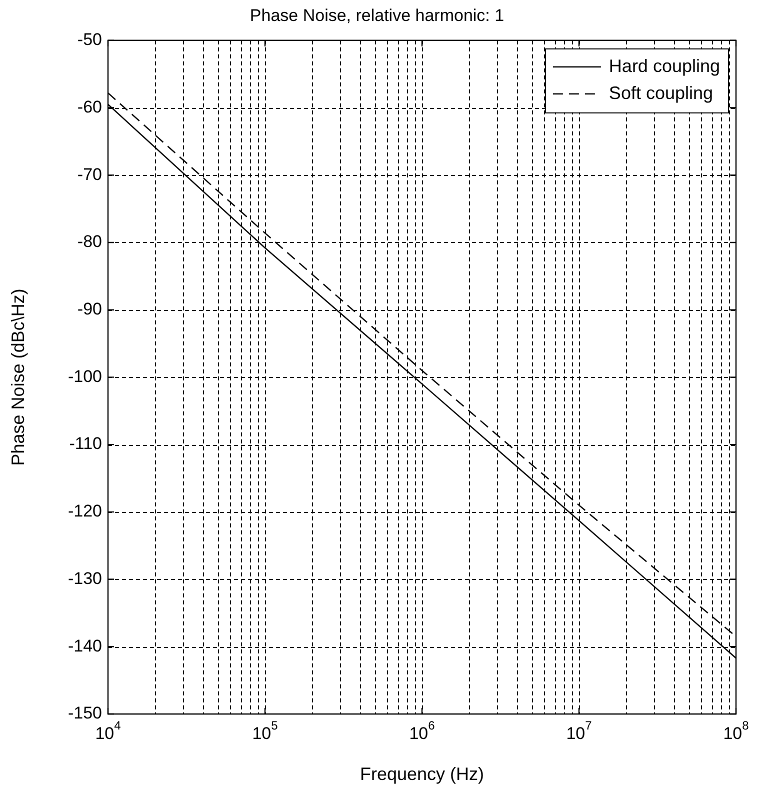 Image resolution: width=766 pixels, height=792 pixels. Describe the element at coordinates (85, 646) in the screenshot. I see `y-tick-label: -140` at that location.